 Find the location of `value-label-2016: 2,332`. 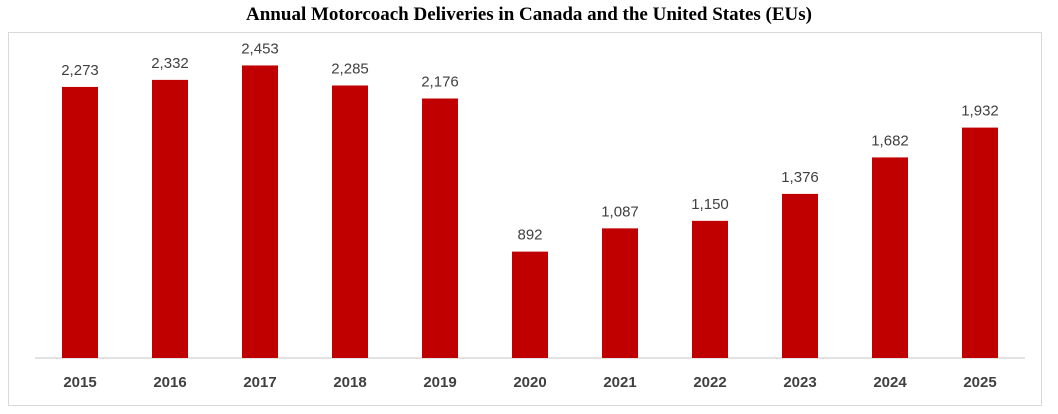

value-label-2016: 2,332 is located at coordinates (170, 63).